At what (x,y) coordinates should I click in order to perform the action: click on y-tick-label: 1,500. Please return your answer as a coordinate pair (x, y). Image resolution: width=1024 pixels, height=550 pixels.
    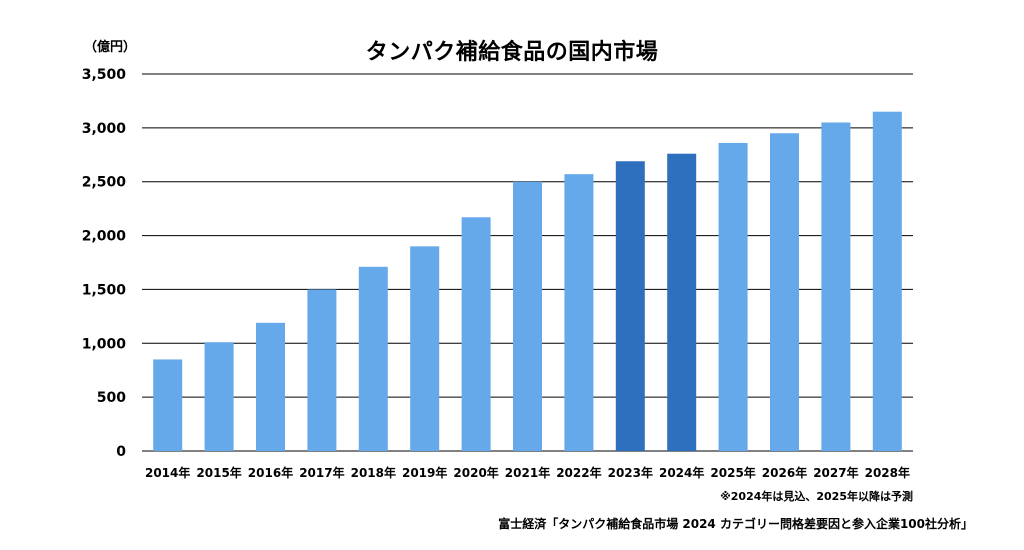
    Looking at the image, I should click on (104, 290).